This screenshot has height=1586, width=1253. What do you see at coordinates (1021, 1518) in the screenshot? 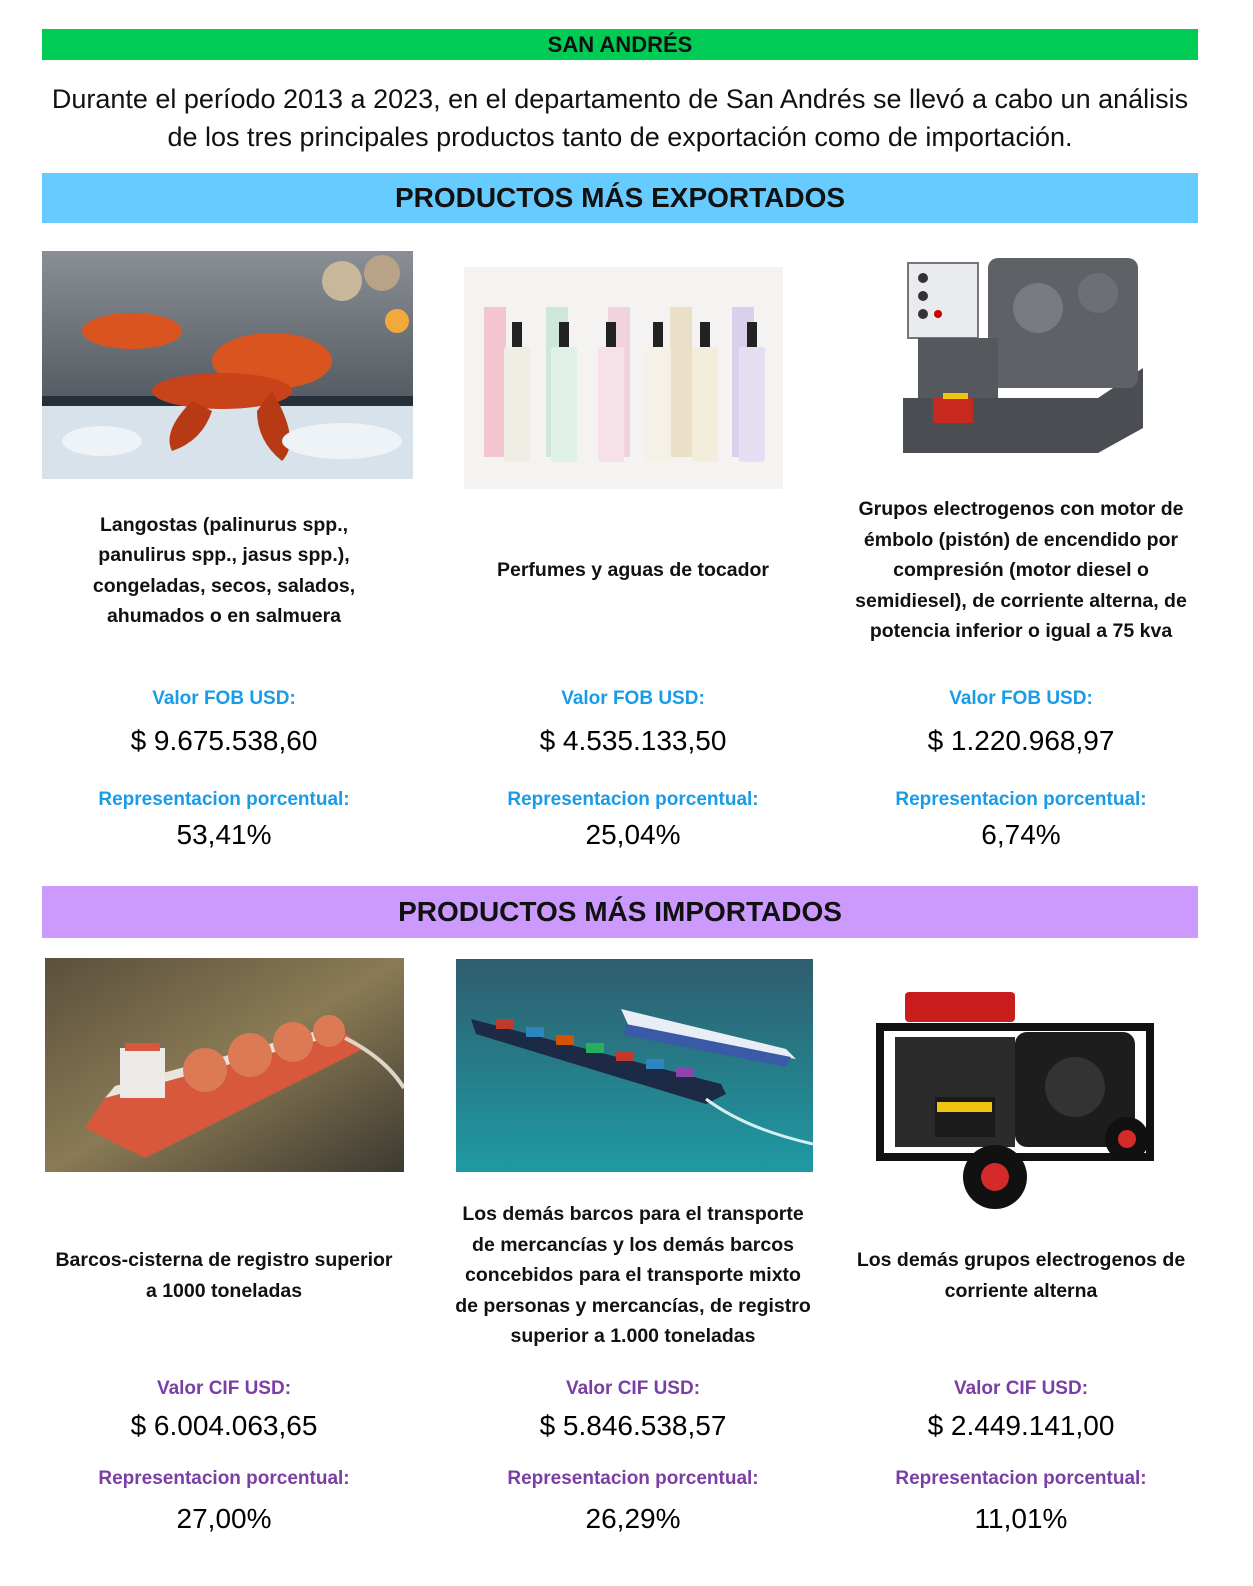
I see `percent-value: 11,01%` at bounding box center [1021, 1518].